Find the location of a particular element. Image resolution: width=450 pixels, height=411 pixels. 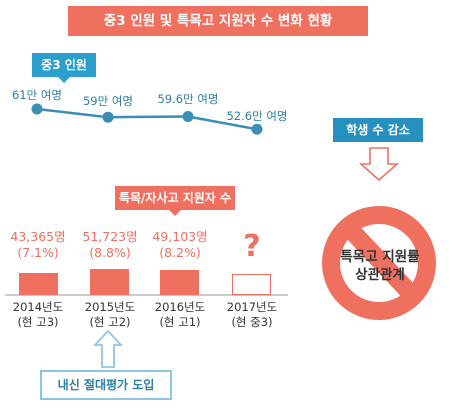

point-label-2017: 52.6만 여명 is located at coordinates (257, 116).